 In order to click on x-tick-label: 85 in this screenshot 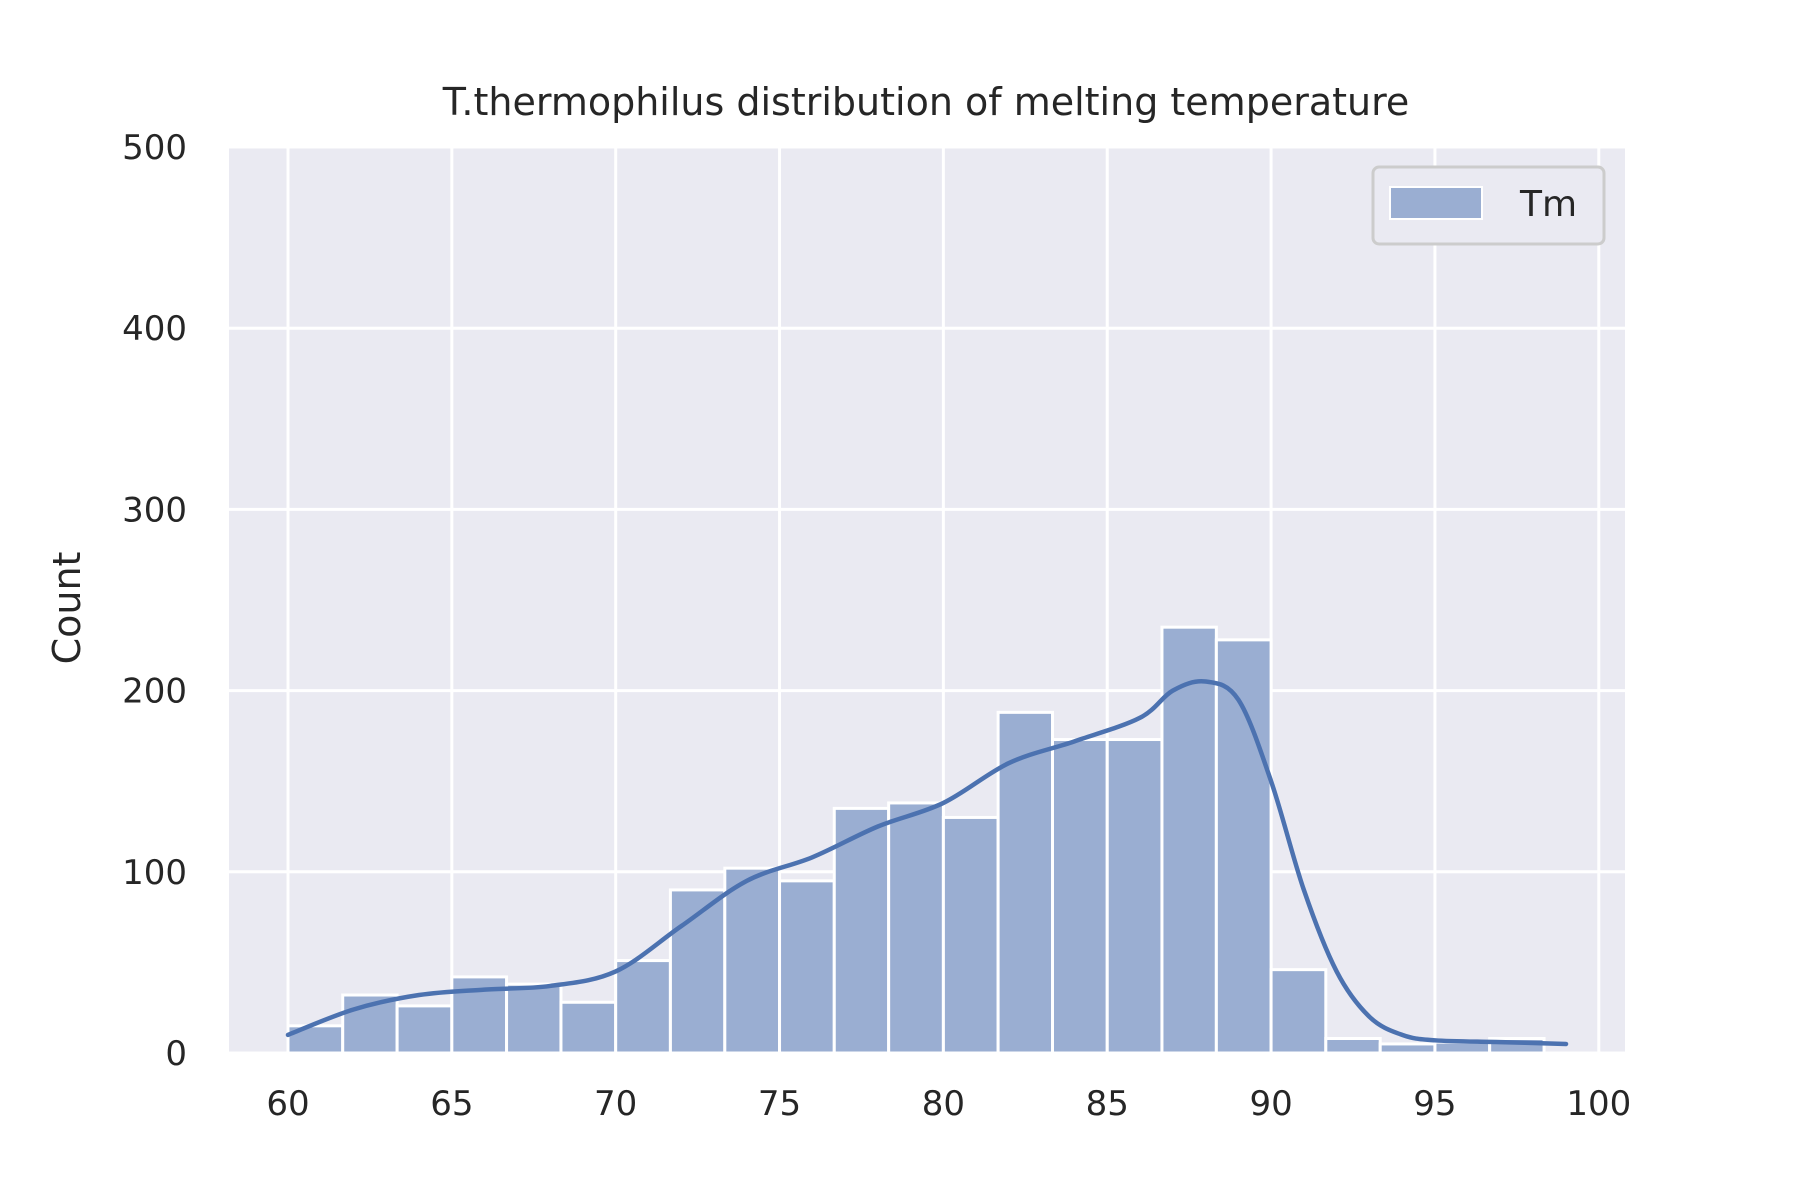, I will do `click(1107, 1104)`.